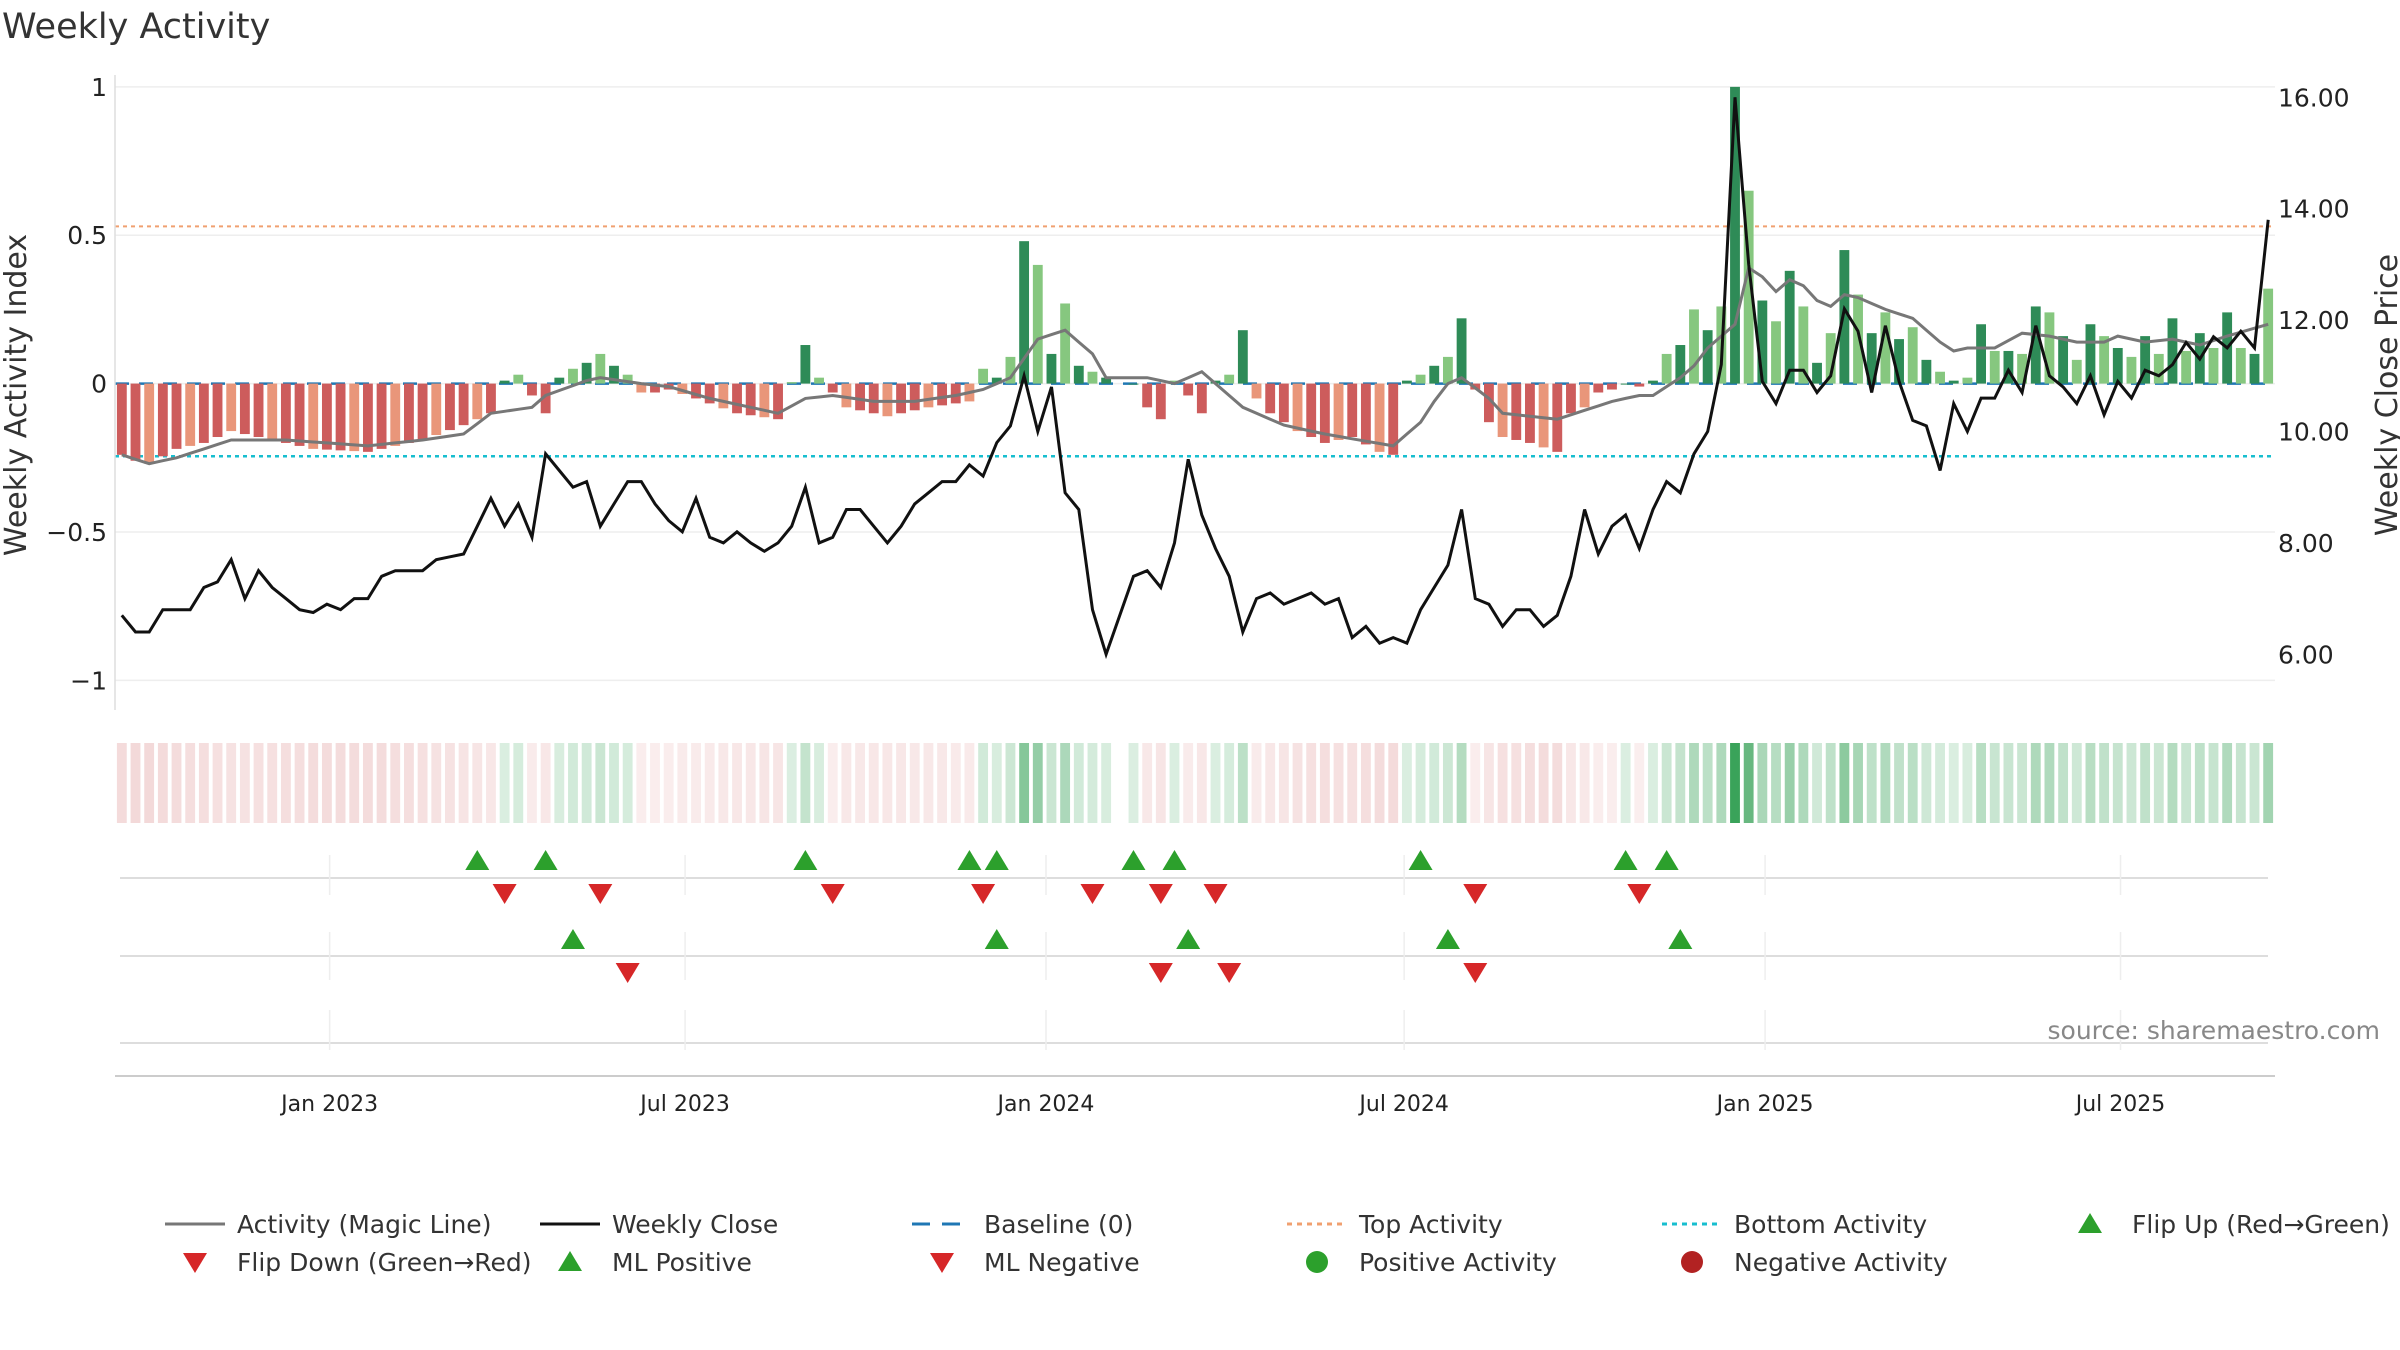  What do you see at coordinates (1403, 1104) in the screenshot?
I see `x-tick-label: Jul 2024` at bounding box center [1403, 1104].